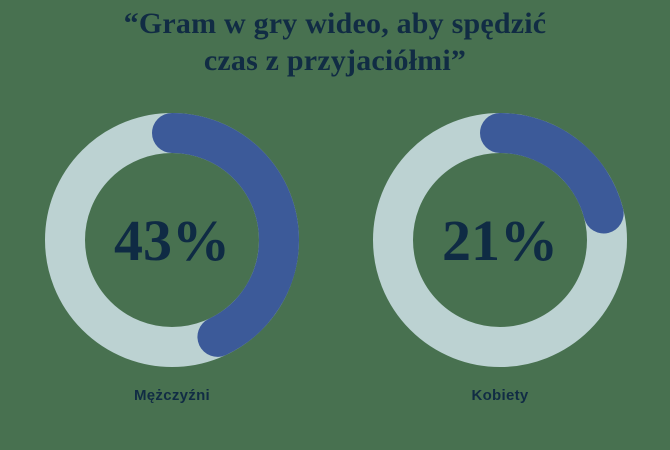  What do you see at coordinates (172, 395) in the screenshot?
I see `donut-category-label: Mężczyźni` at bounding box center [172, 395].